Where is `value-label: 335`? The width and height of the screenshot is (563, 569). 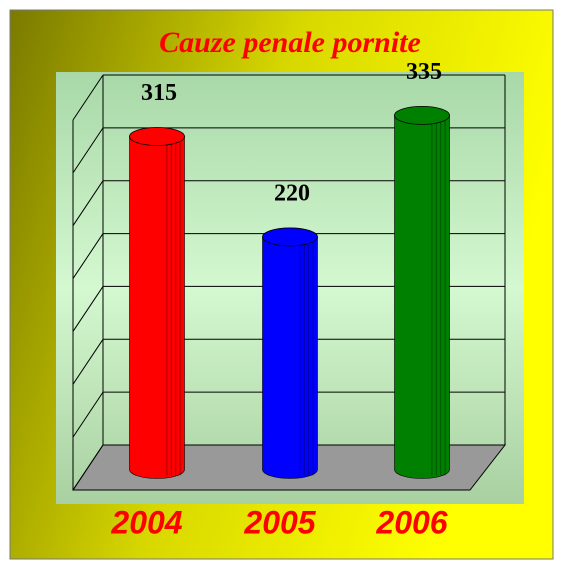 value-label: 335 is located at coordinates (424, 72).